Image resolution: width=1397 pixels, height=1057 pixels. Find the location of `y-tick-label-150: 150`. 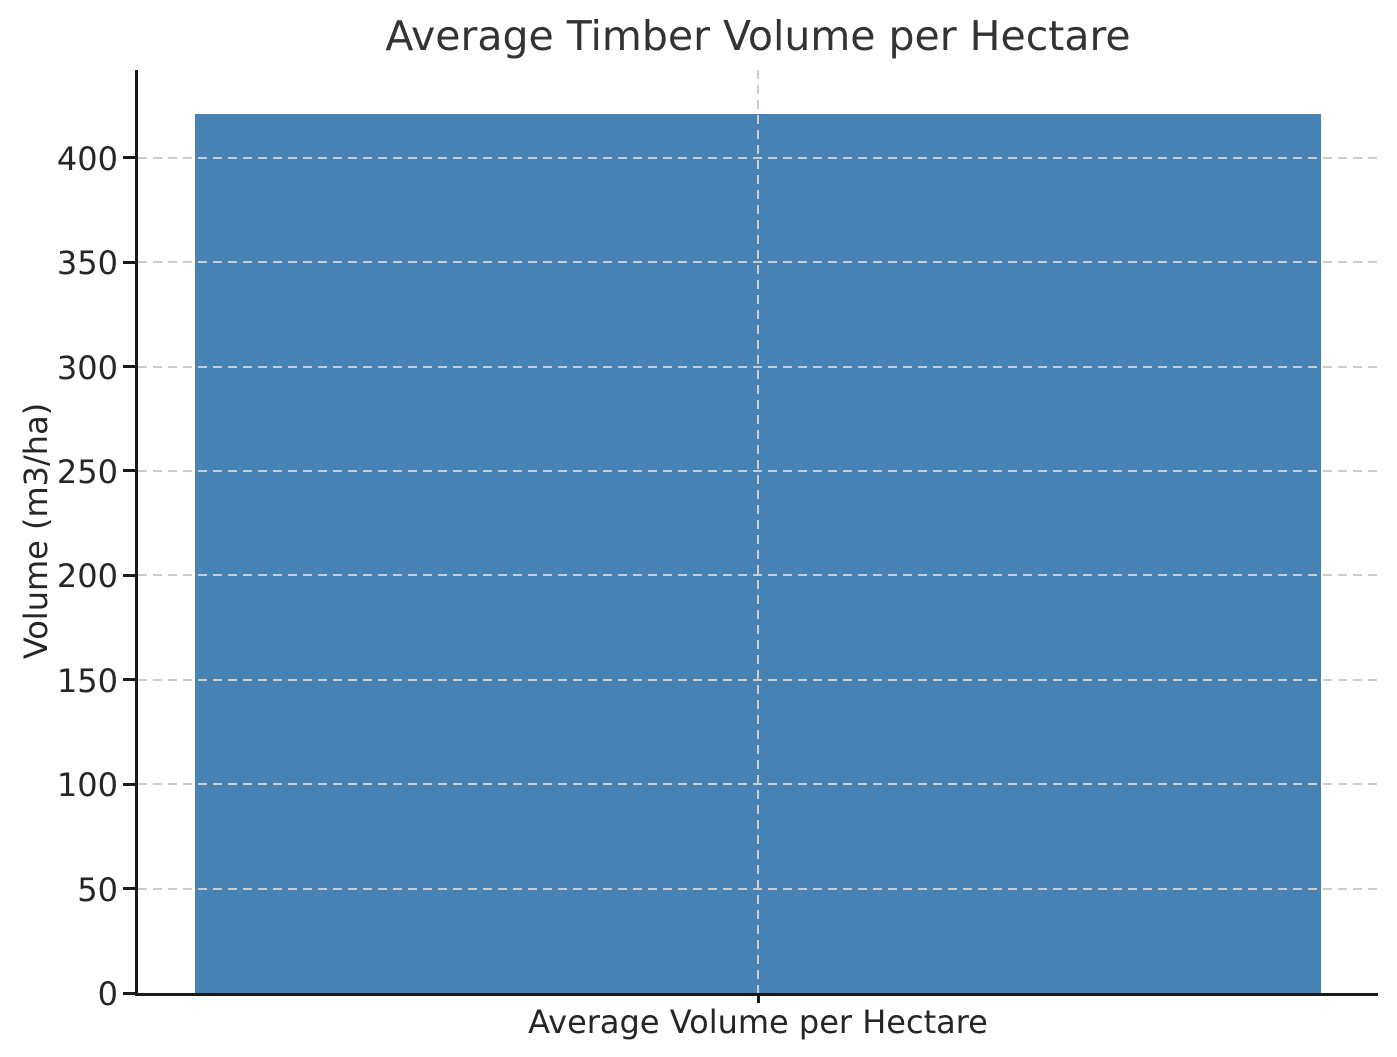

y-tick-label-150: 150 is located at coordinates (87, 680).